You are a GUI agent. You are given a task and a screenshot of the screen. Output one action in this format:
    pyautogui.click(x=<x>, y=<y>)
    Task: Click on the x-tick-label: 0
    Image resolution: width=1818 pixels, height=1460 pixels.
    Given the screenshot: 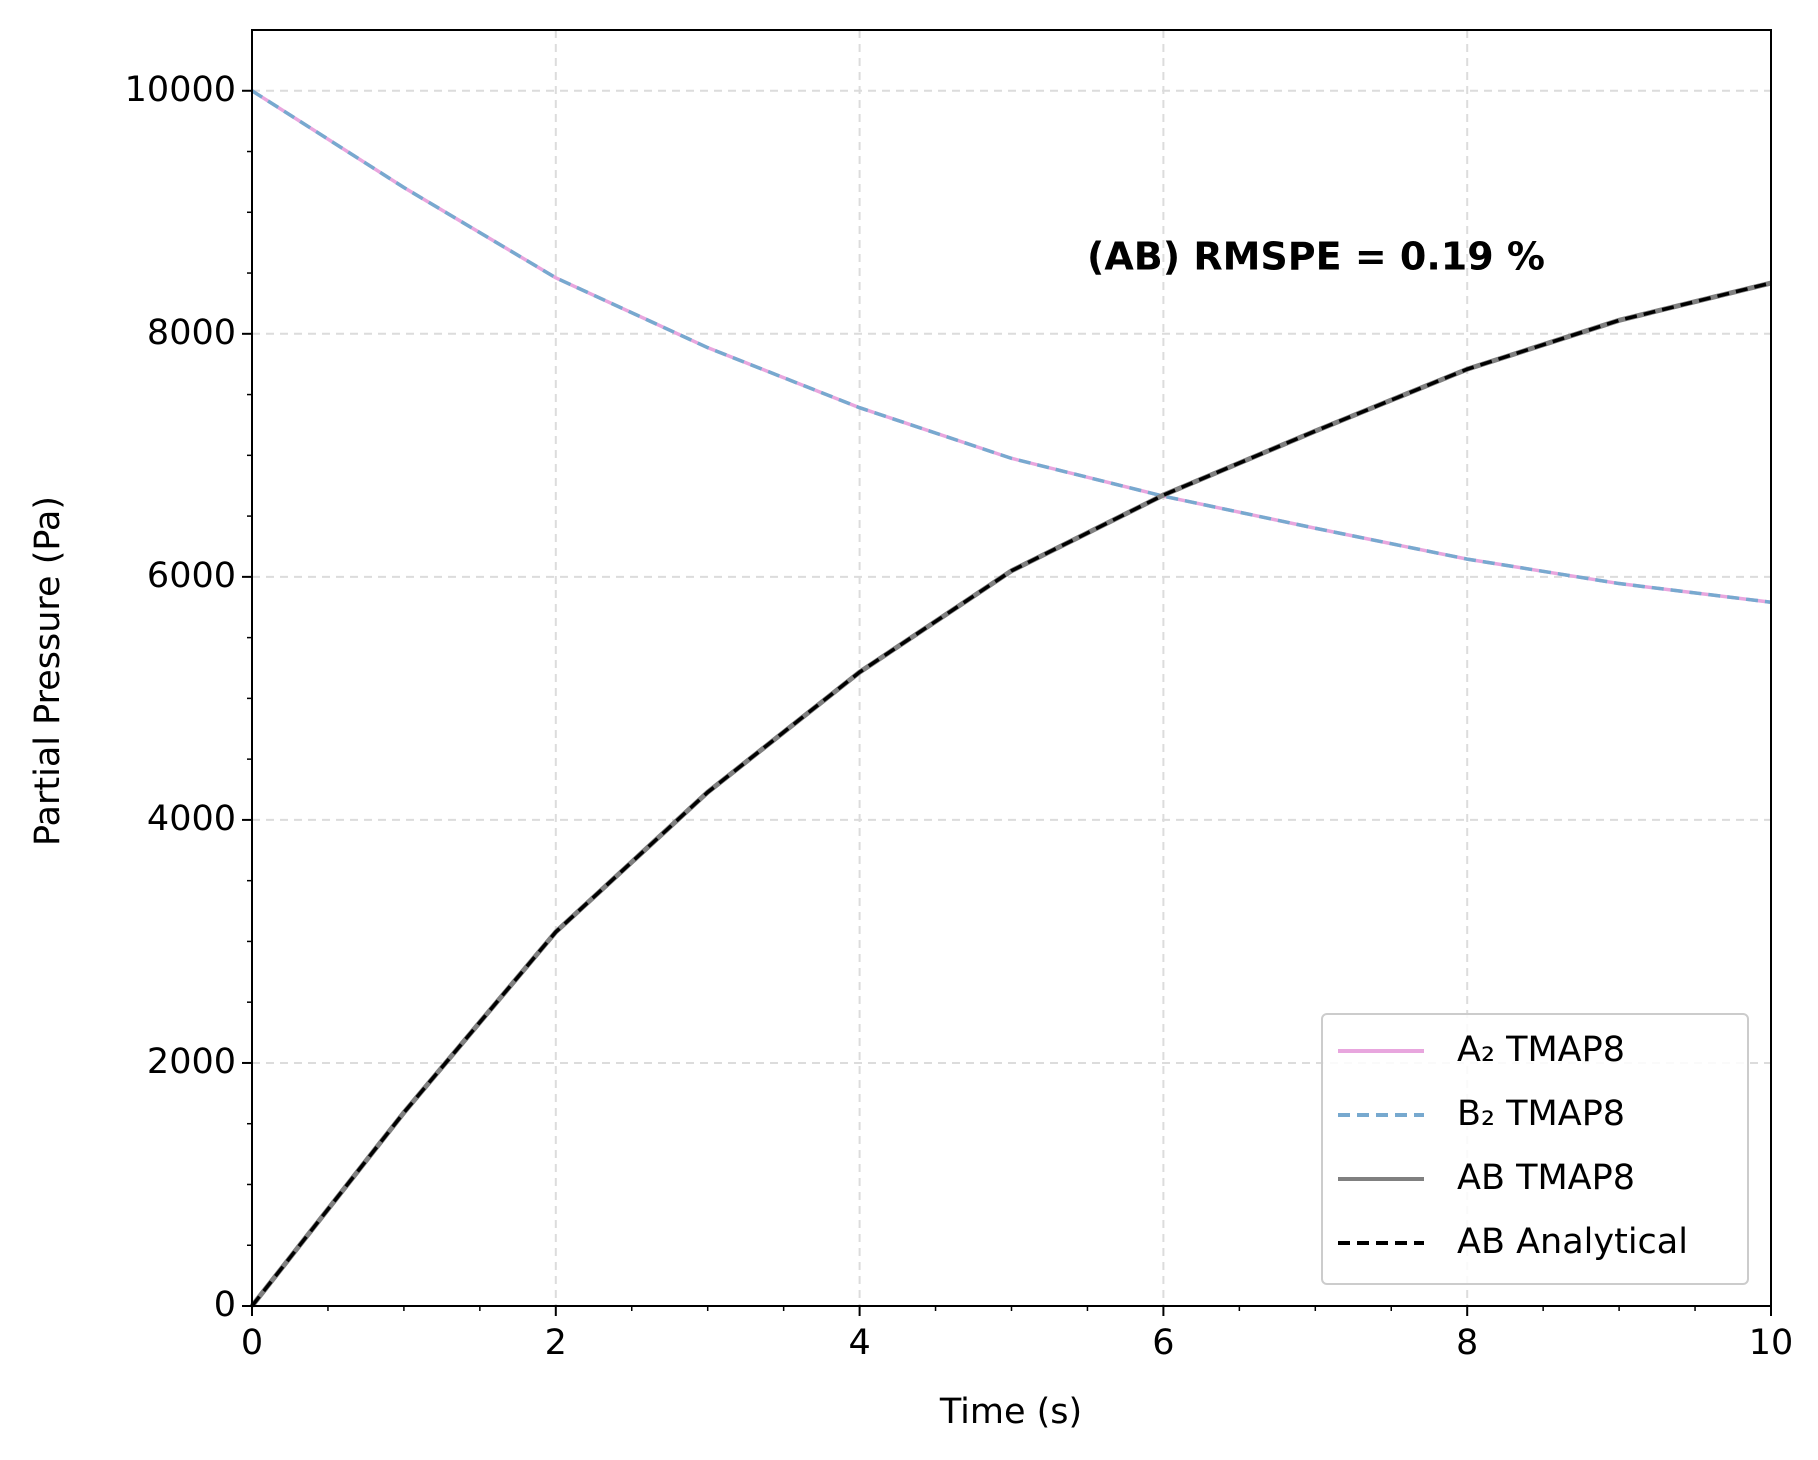 What is the action you would take?
    pyautogui.click(x=252, y=1343)
    